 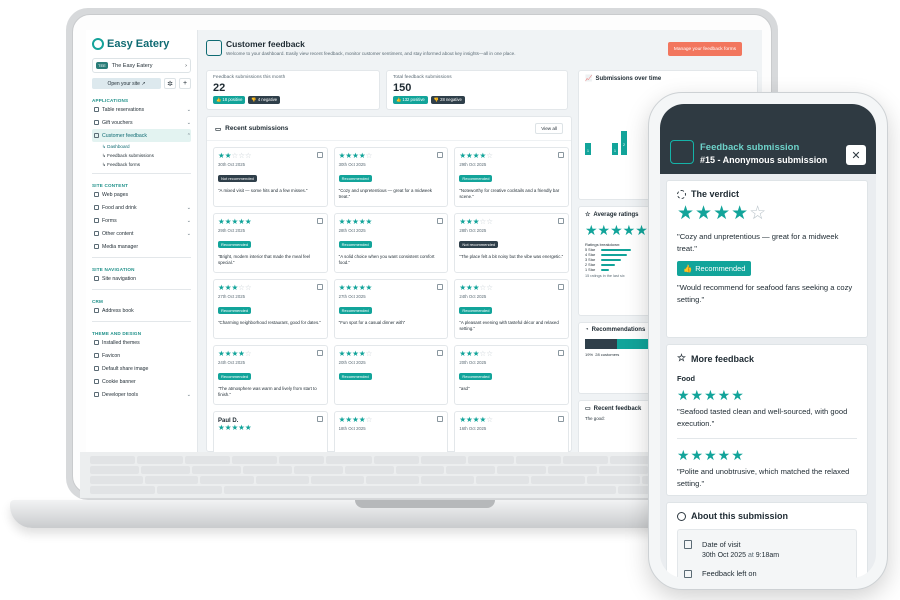 What do you see at coordinates (110, 100) in the screenshot?
I see `section-applications: APPLICATIONS` at bounding box center [110, 100].